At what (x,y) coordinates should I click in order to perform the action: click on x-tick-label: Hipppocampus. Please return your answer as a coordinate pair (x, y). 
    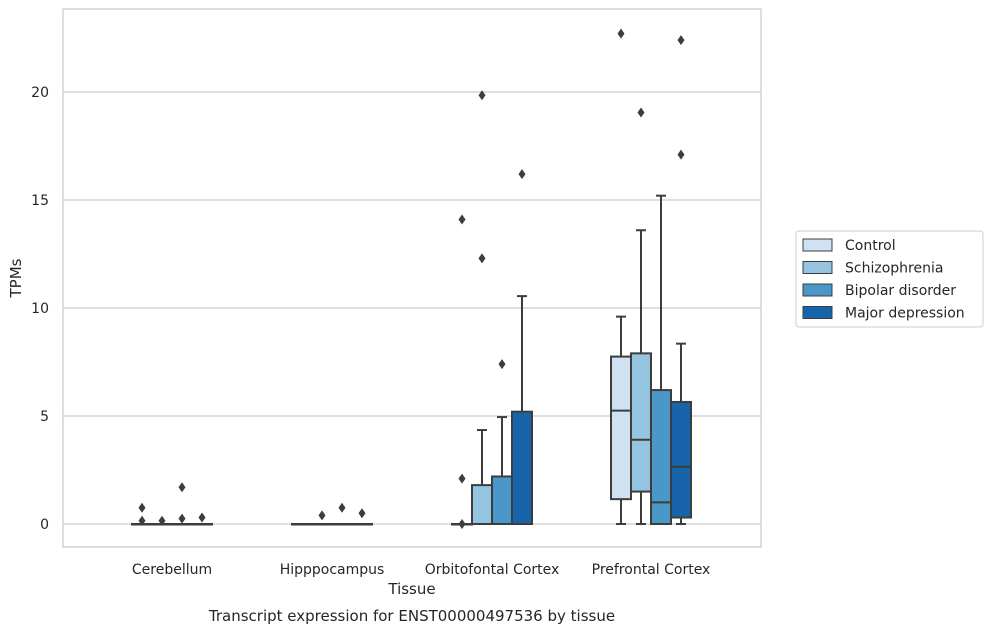
    Looking at the image, I should click on (332, 570).